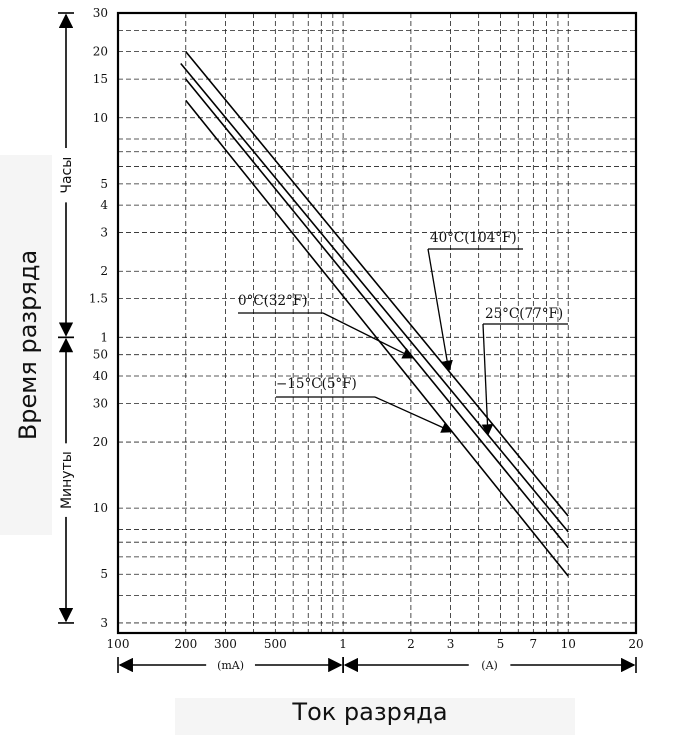 The height and width of the screenshot is (735, 694). I want to click on x-tick-labels: 100 200 300 500 1 2 3 5 7 10 20, so click(375, 644).